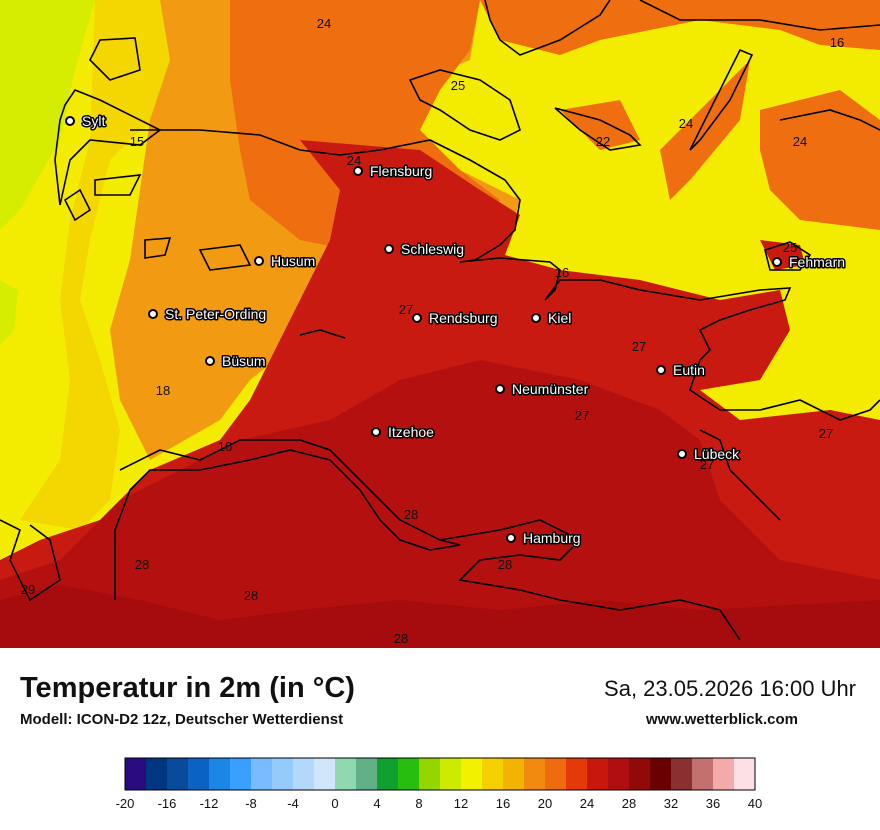 This screenshot has width=880, height=830. What do you see at coordinates (285, 261) in the screenshot?
I see `city-marker: Husum` at bounding box center [285, 261].